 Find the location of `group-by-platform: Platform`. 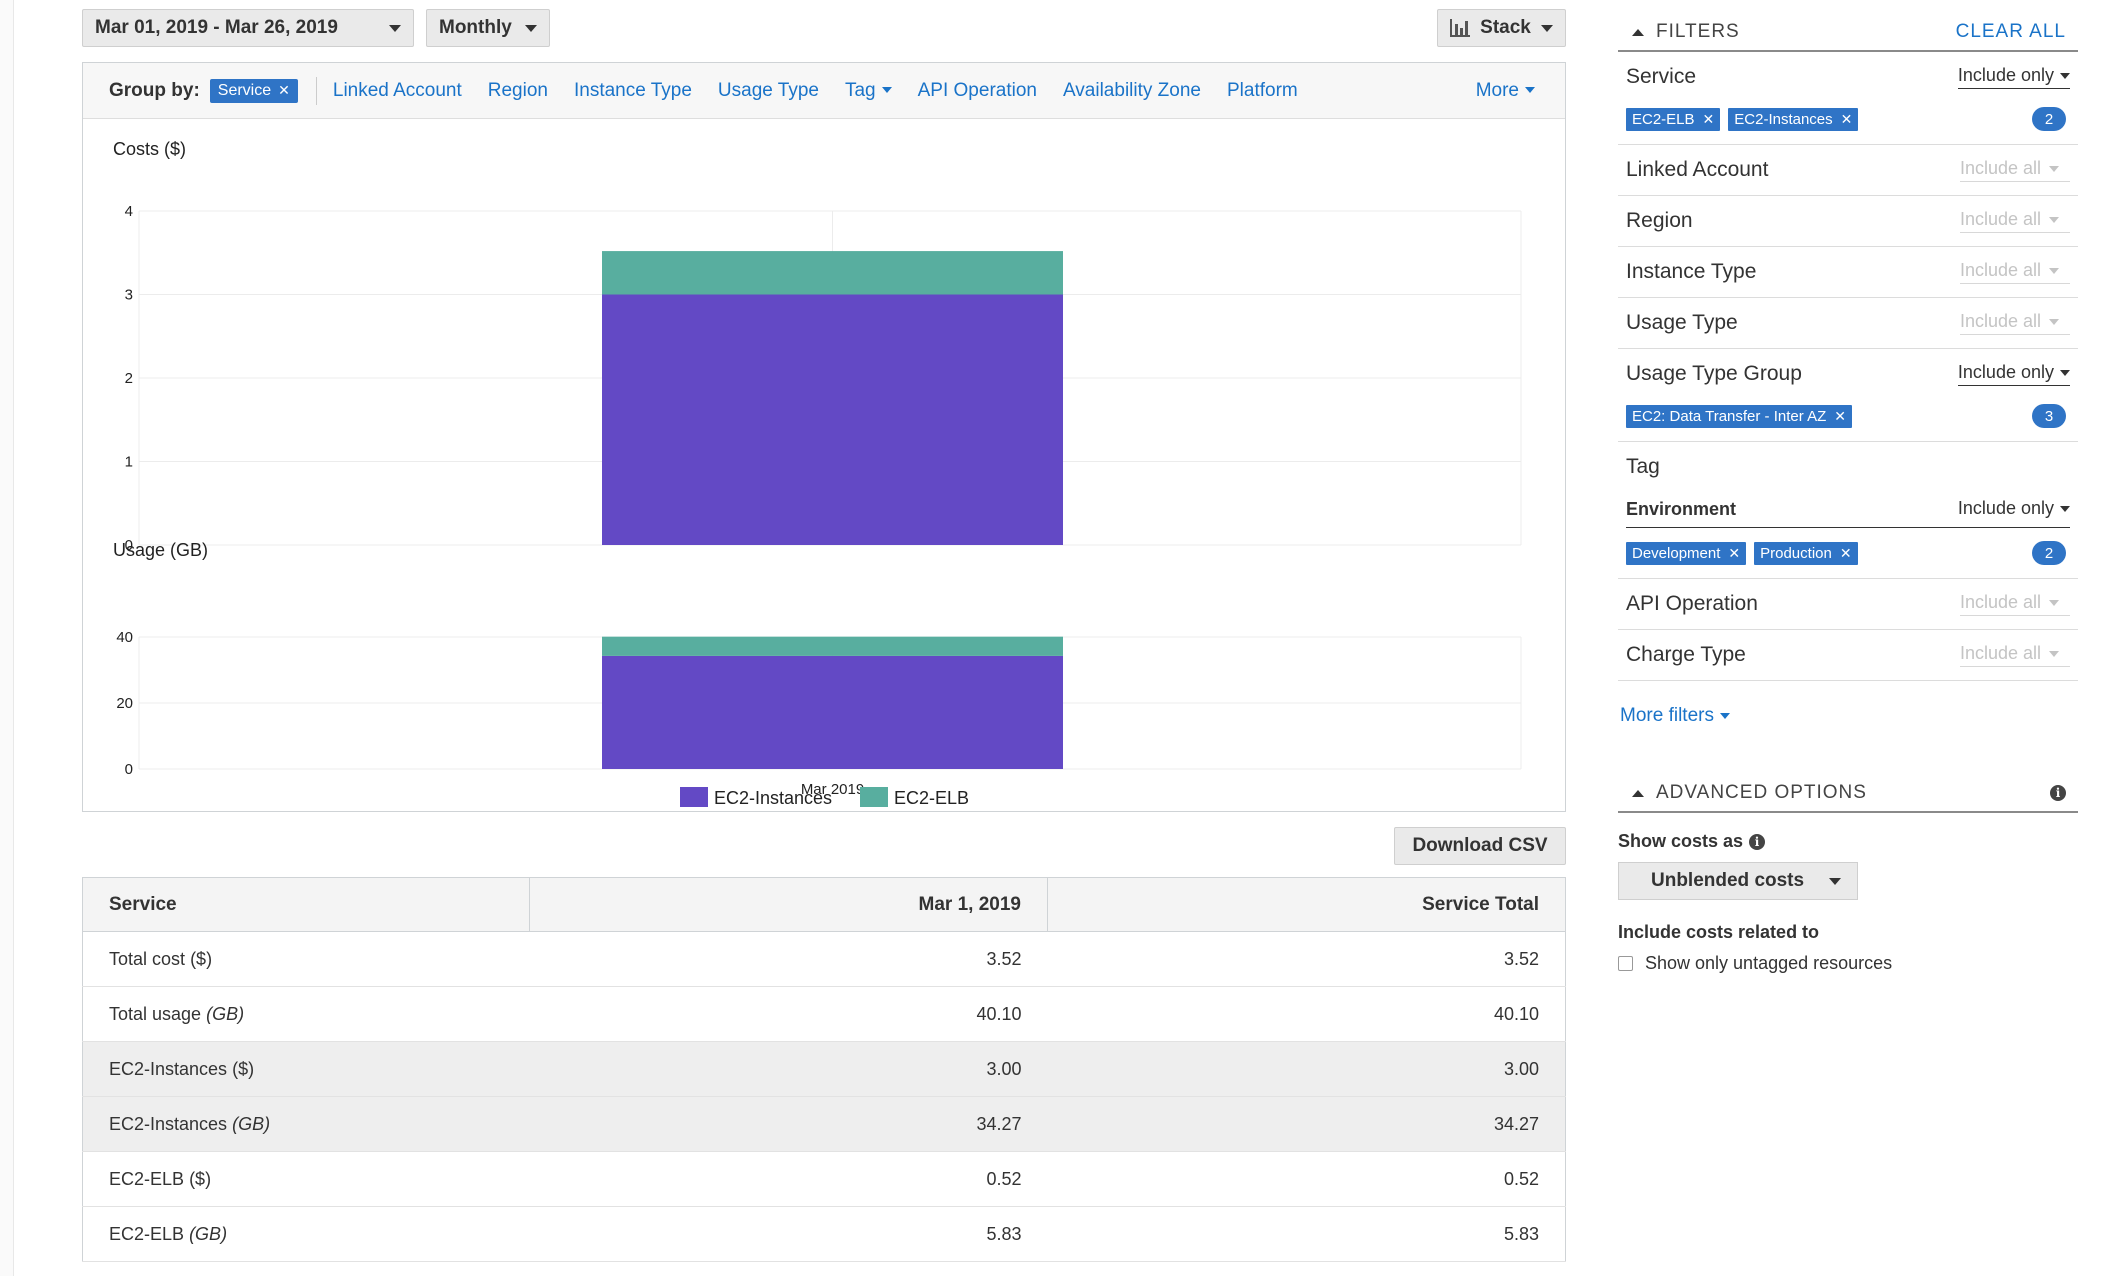

group-by-platform: Platform is located at coordinates (1262, 90).